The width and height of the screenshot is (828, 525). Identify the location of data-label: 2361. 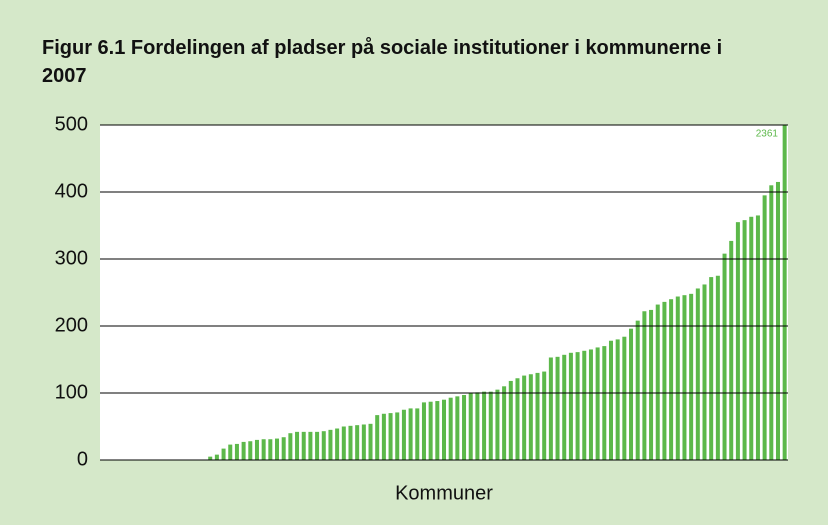
(767, 134).